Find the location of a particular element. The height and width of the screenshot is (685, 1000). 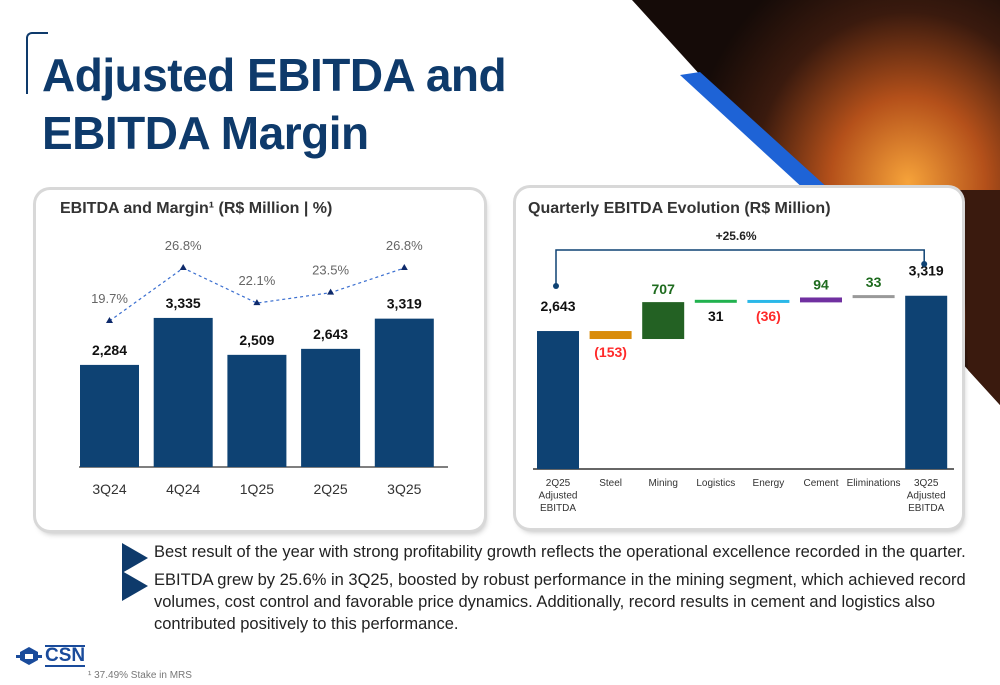

bar-value-label: 33 is located at coordinates (874, 282).